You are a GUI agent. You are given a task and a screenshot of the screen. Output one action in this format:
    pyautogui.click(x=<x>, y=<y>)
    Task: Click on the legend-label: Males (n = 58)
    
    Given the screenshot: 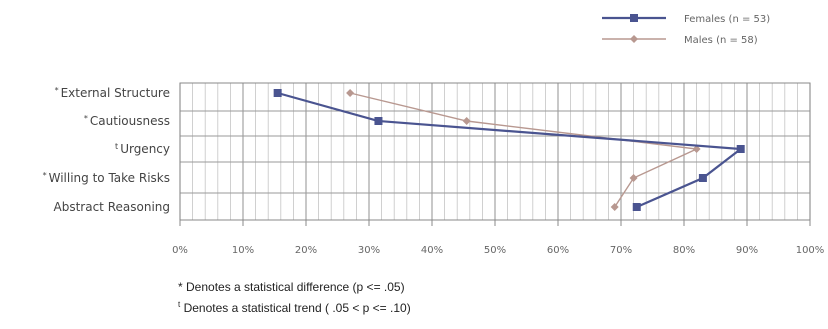 What is the action you would take?
    pyautogui.click(x=721, y=40)
    